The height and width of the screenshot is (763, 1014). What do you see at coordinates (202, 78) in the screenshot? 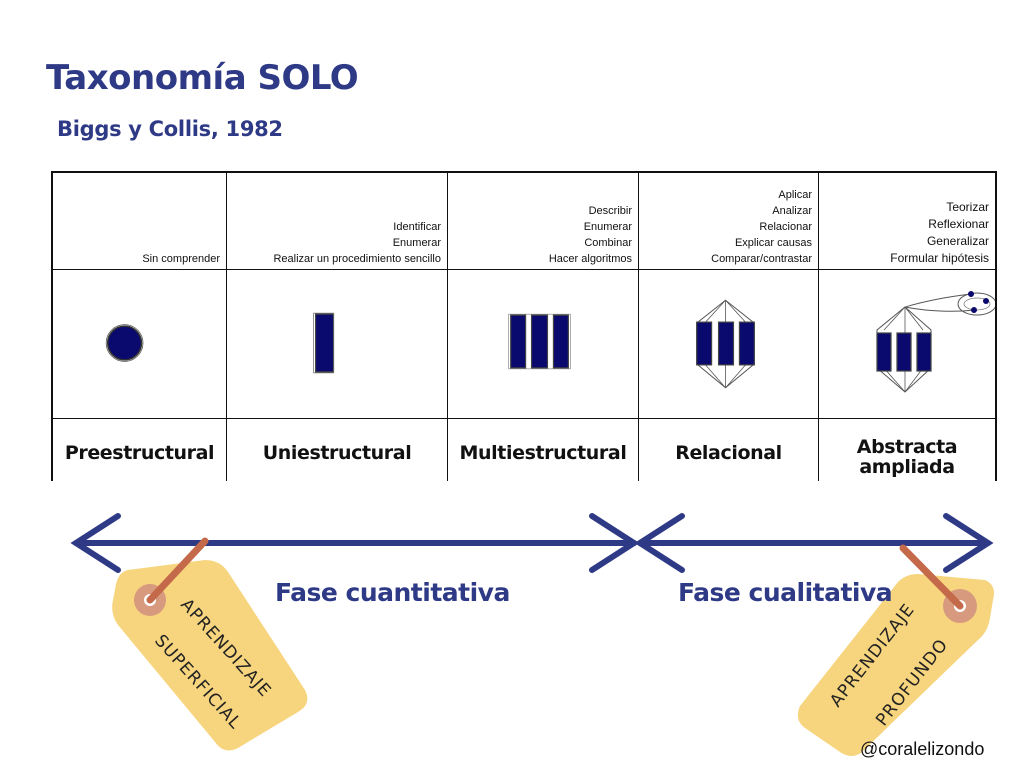
I see `page-title: Taxonomía SOLO` at bounding box center [202, 78].